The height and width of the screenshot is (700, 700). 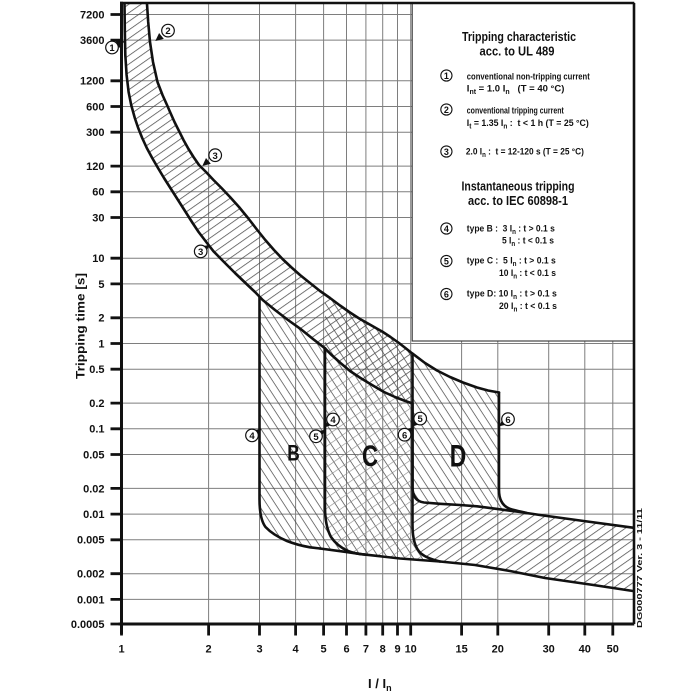 What do you see at coordinates (95, 133) in the screenshot?
I see `svg-text: 300` at bounding box center [95, 133].